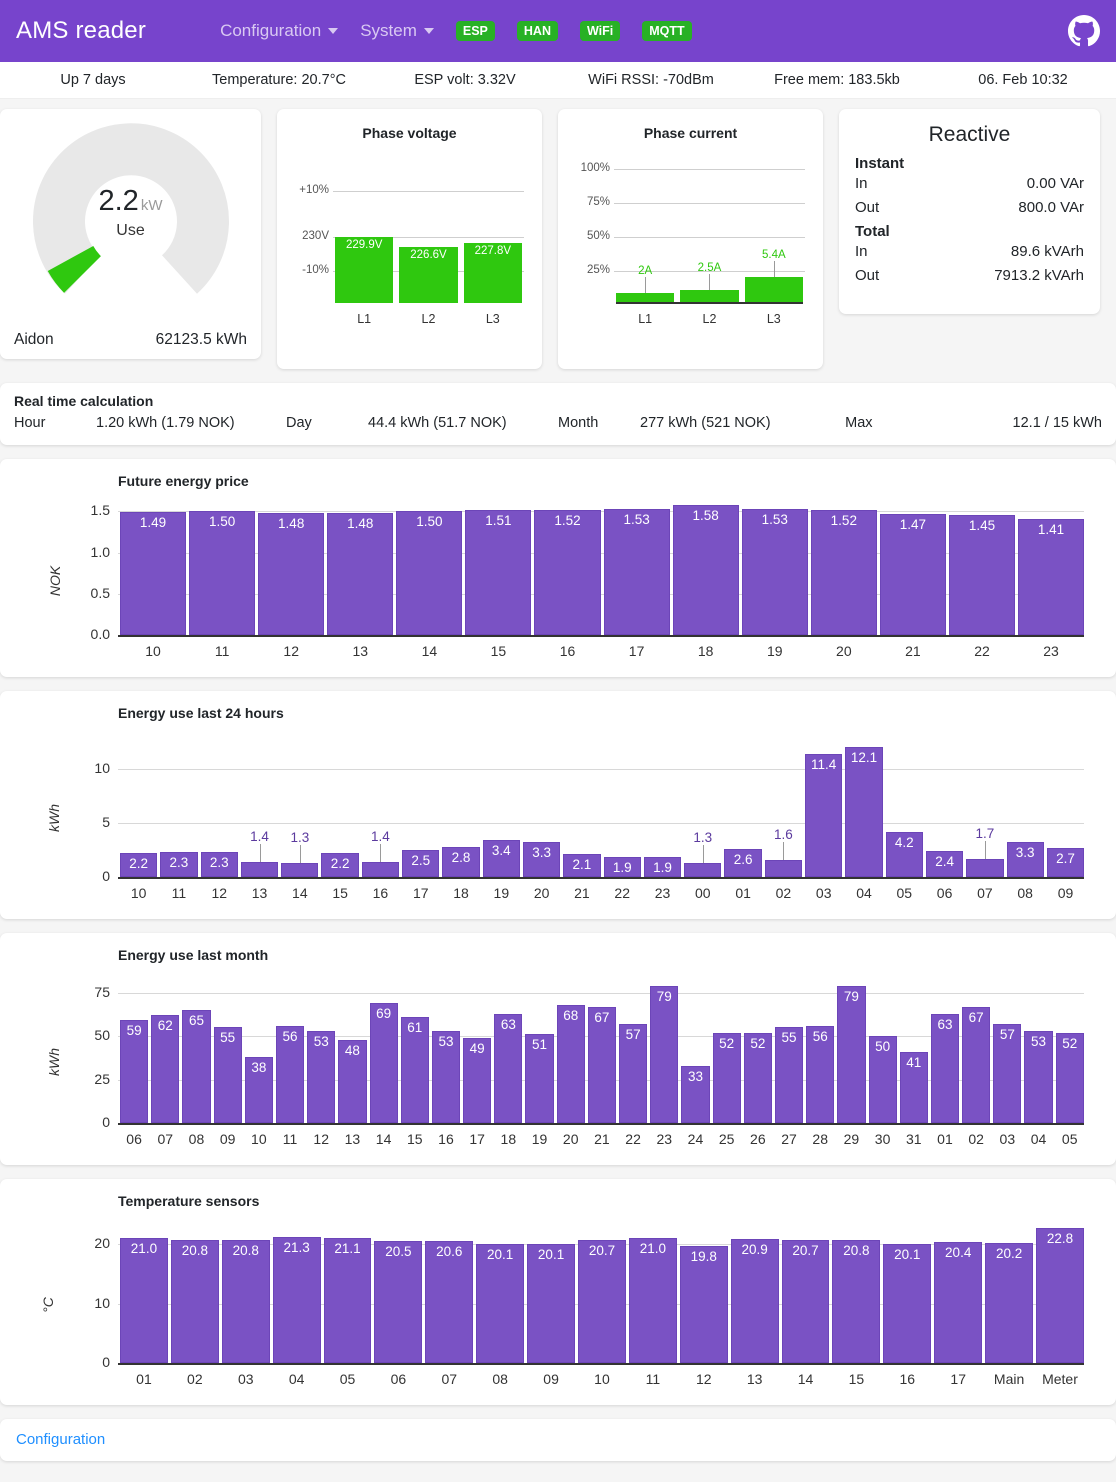 Image resolution: width=1116 pixels, height=1482 pixels. Describe the element at coordinates (667, 31) in the screenshot. I see `status-badge-mqtt: MQTT` at that location.